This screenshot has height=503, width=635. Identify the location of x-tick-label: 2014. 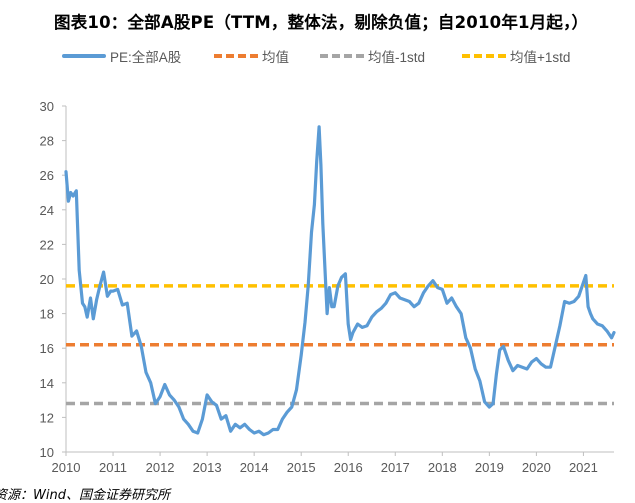
(254, 467).